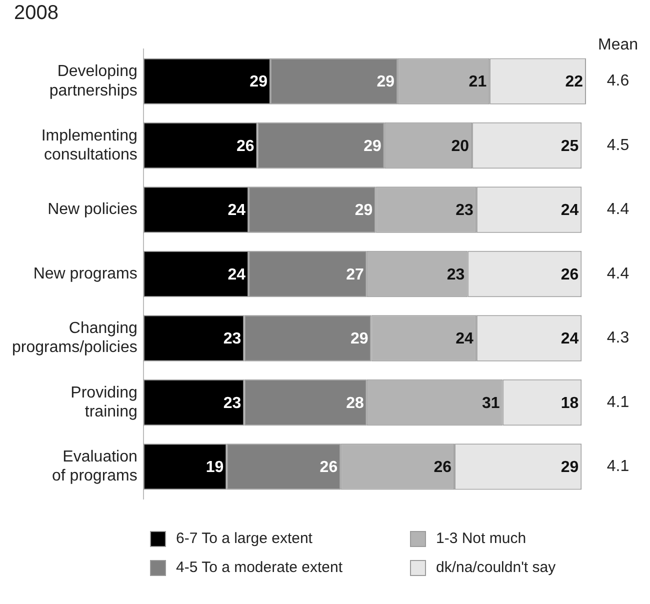  I want to click on text: 4.5, so click(618, 145).